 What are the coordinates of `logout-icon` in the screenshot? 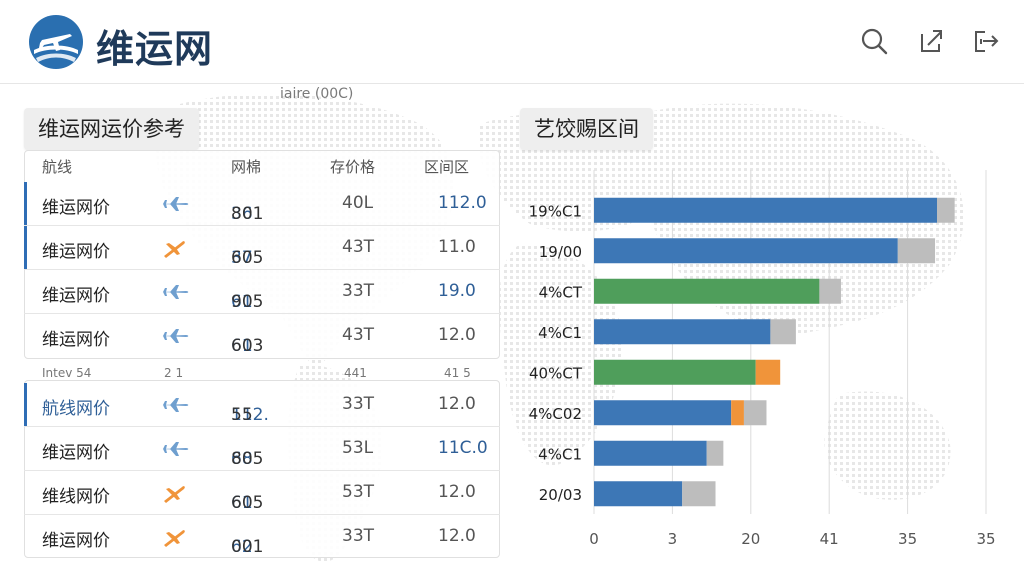 It's located at (986, 41).